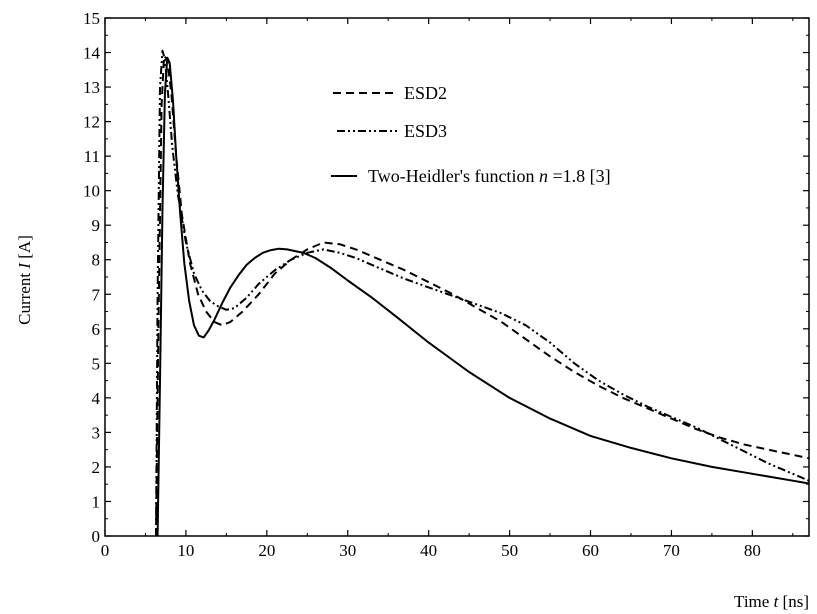 The height and width of the screenshot is (614, 817). What do you see at coordinates (390, 93) in the screenshot?
I see `legend-item-esd2: ESD2` at bounding box center [390, 93].